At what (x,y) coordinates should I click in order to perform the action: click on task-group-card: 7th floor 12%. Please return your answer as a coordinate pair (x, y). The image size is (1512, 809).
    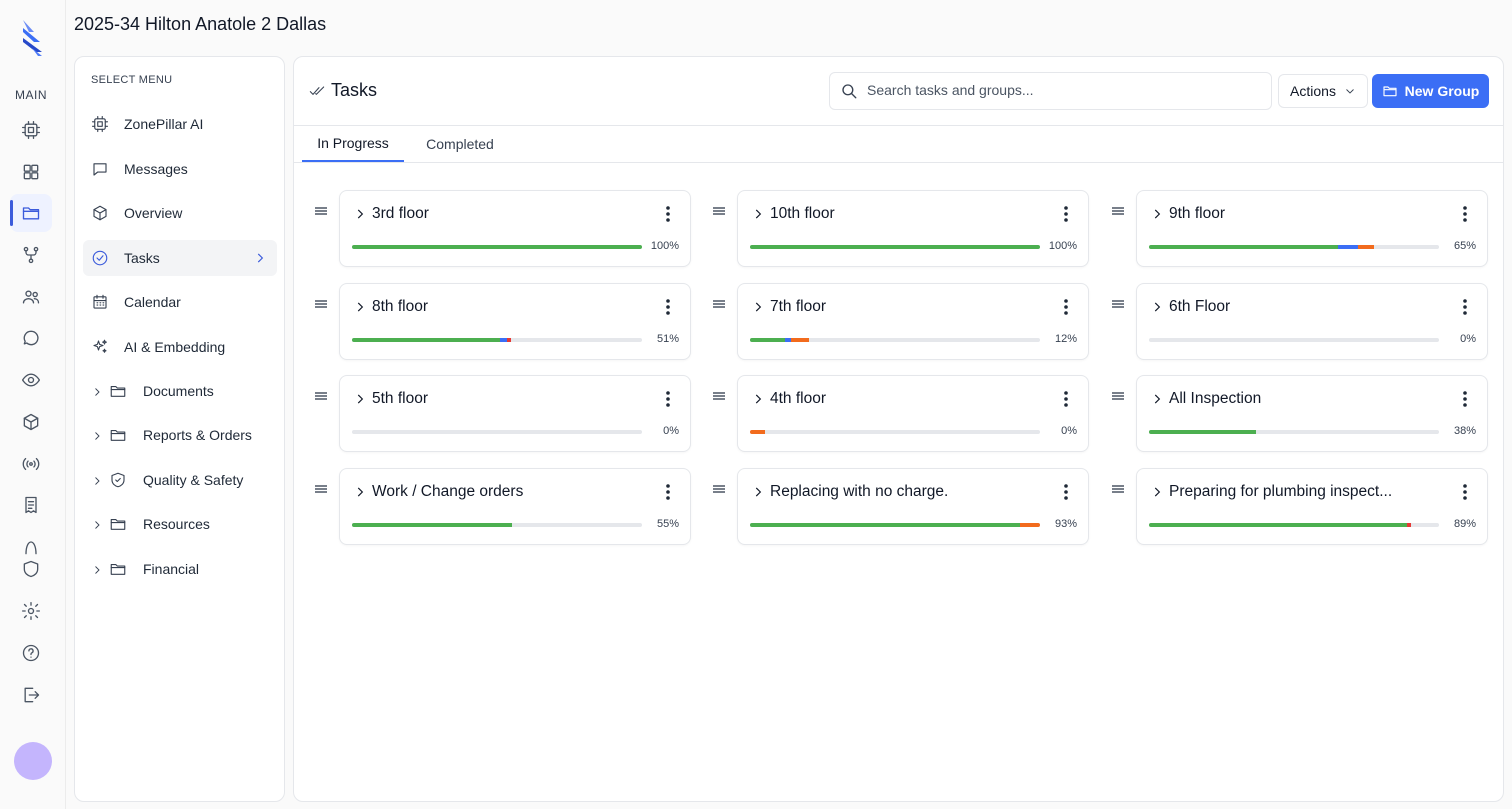
    Looking at the image, I should click on (900, 322).